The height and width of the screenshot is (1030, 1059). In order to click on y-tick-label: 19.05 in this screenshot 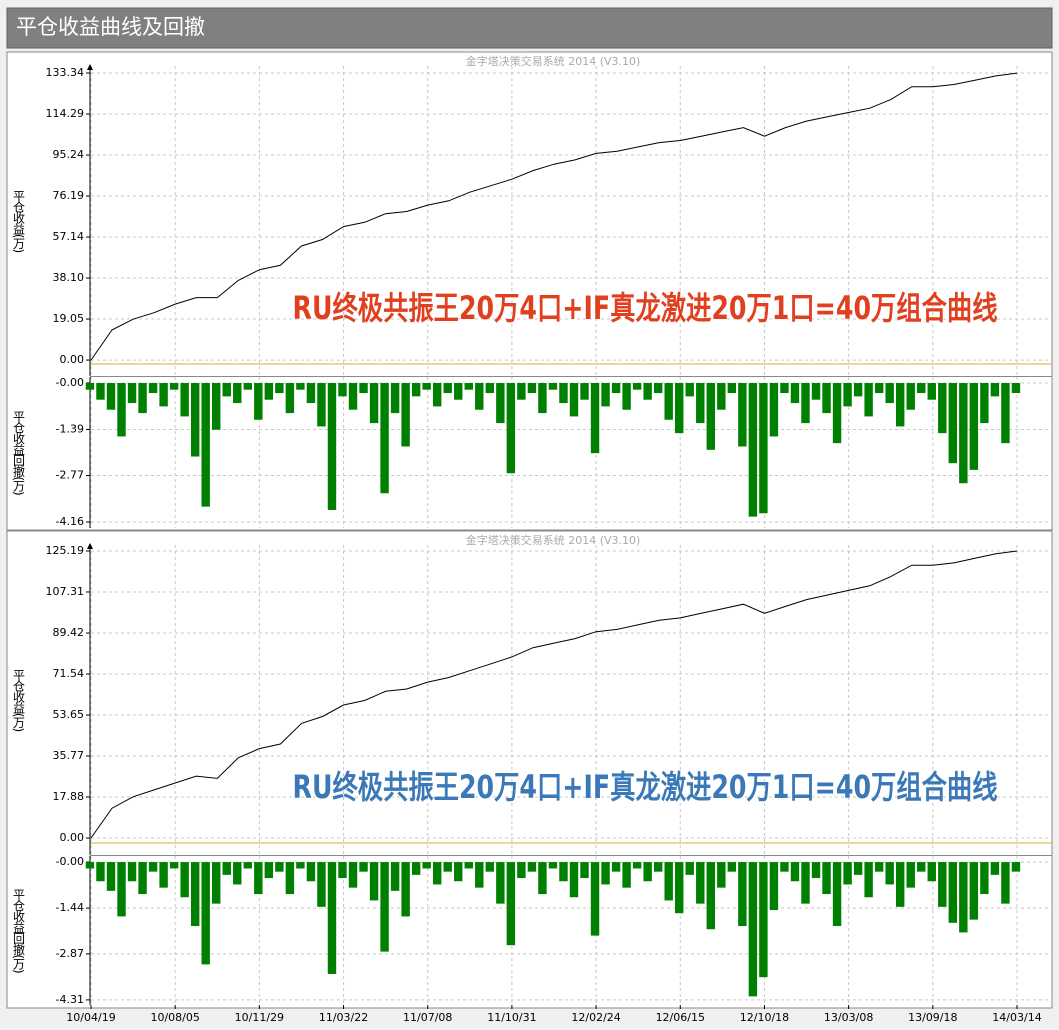, I will do `click(69, 318)`.